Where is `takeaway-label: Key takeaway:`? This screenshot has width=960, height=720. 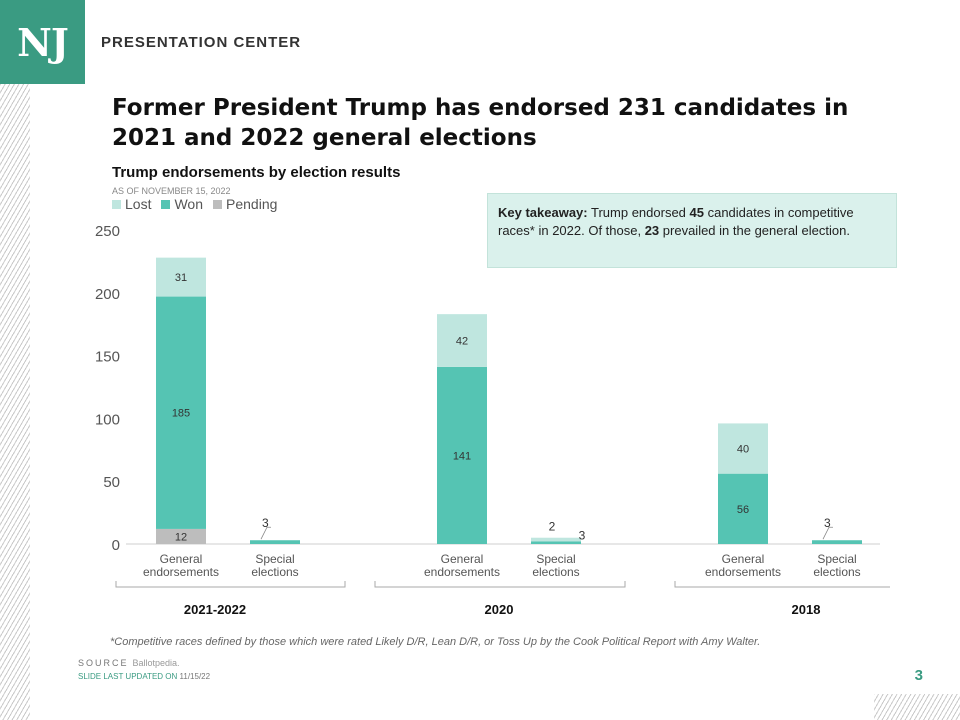 takeaway-label: Key takeaway: is located at coordinates (543, 212).